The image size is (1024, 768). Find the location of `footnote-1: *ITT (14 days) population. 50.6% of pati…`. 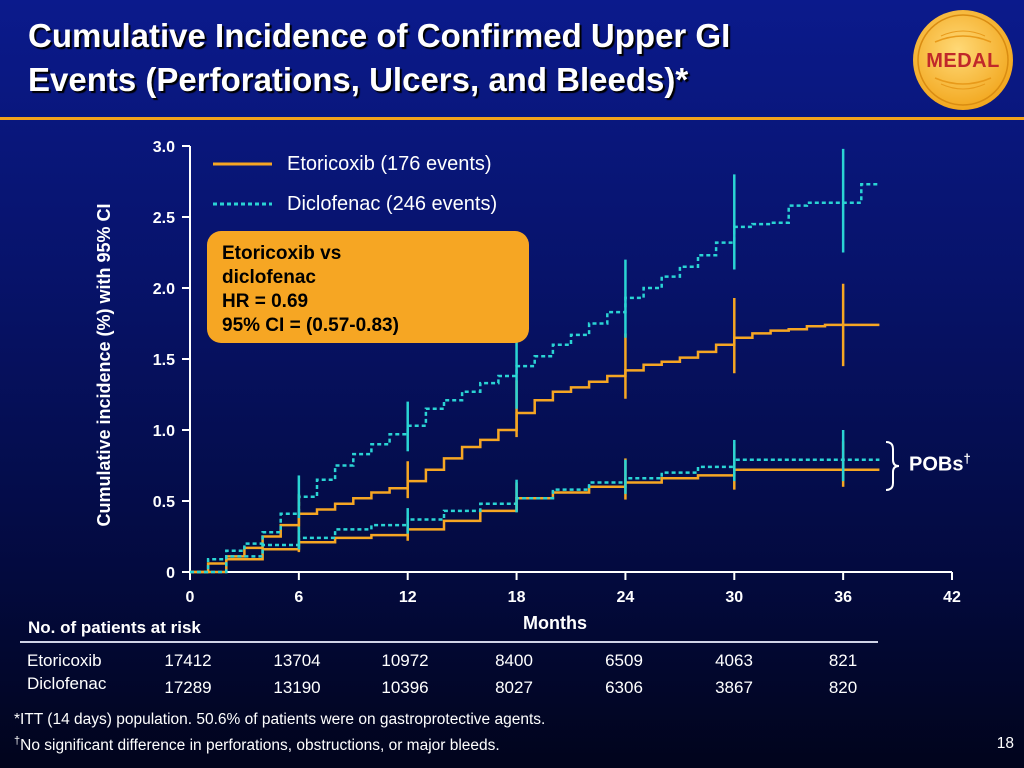

footnote-1: *ITT (14 days) population. 50.6% of pati… is located at coordinates (280, 719).